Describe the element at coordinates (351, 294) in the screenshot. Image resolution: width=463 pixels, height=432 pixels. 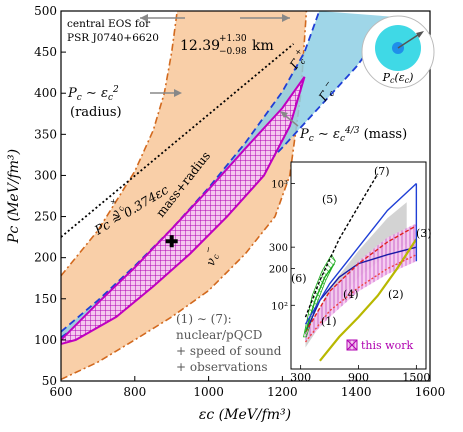
I see `inset-curve-label: (4)` at that location.